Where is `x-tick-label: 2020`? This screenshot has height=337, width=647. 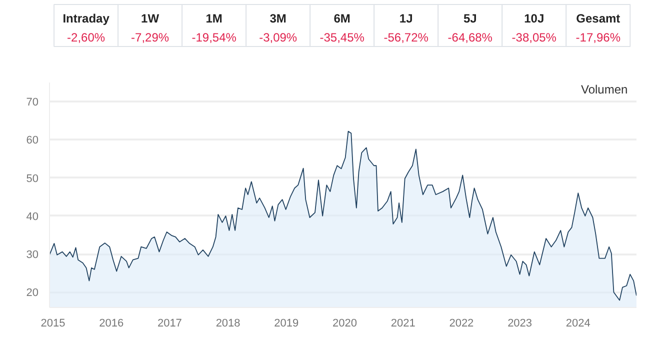 x-tick-label: 2020 is located at coordinates (344, 324).